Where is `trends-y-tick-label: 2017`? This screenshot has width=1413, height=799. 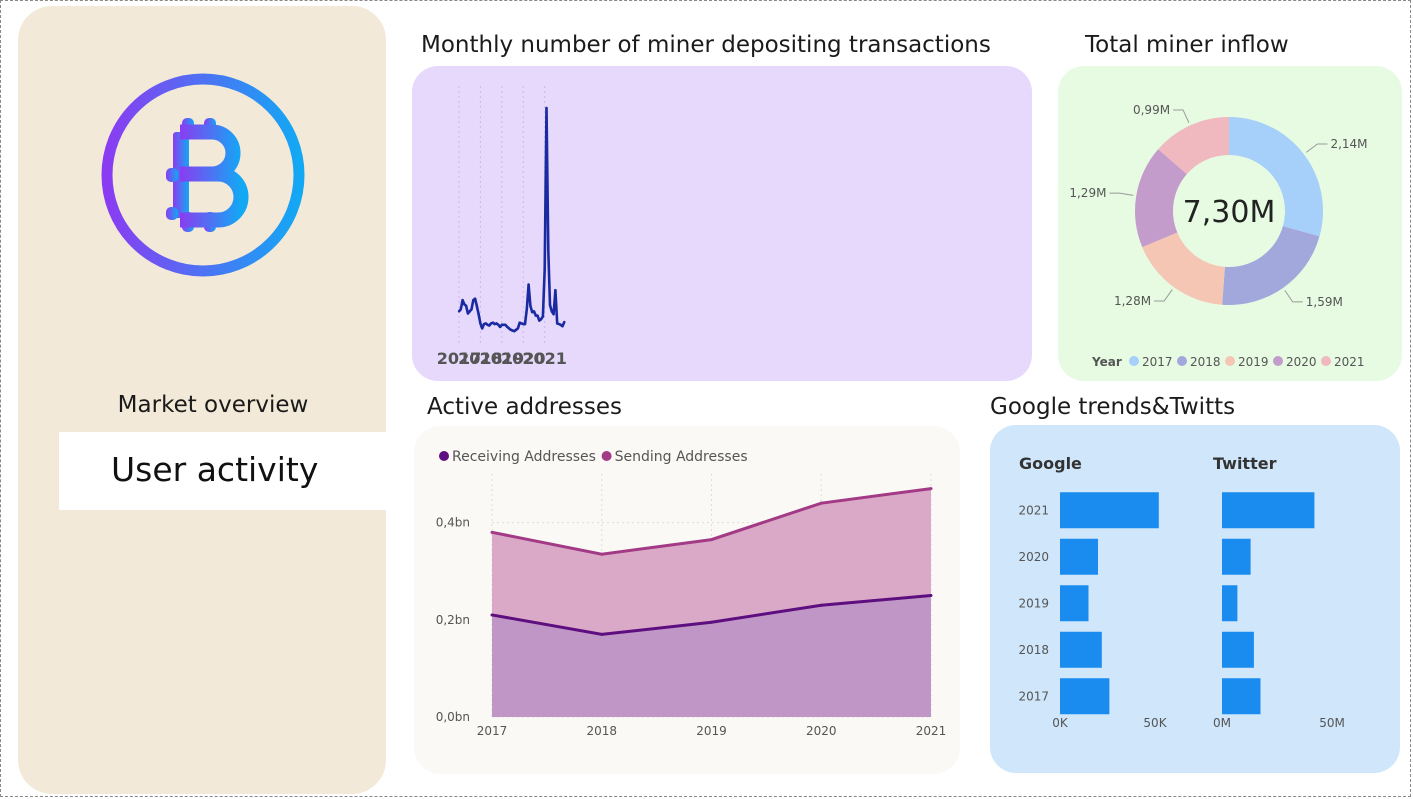
trends-y-tick-label: 2017 is located at coordinates (1033, 696).